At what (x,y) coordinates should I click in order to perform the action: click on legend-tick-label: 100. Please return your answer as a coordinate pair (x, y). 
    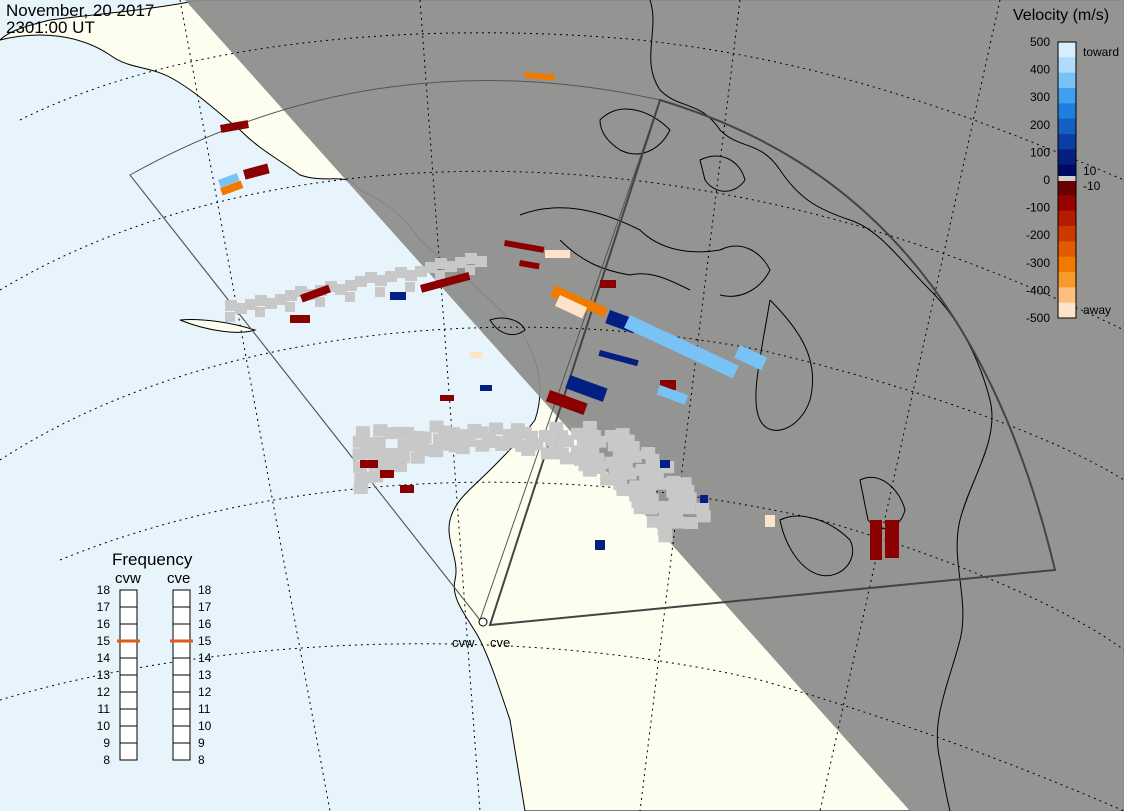
    Looking at the image, I should click on (1040, 152).